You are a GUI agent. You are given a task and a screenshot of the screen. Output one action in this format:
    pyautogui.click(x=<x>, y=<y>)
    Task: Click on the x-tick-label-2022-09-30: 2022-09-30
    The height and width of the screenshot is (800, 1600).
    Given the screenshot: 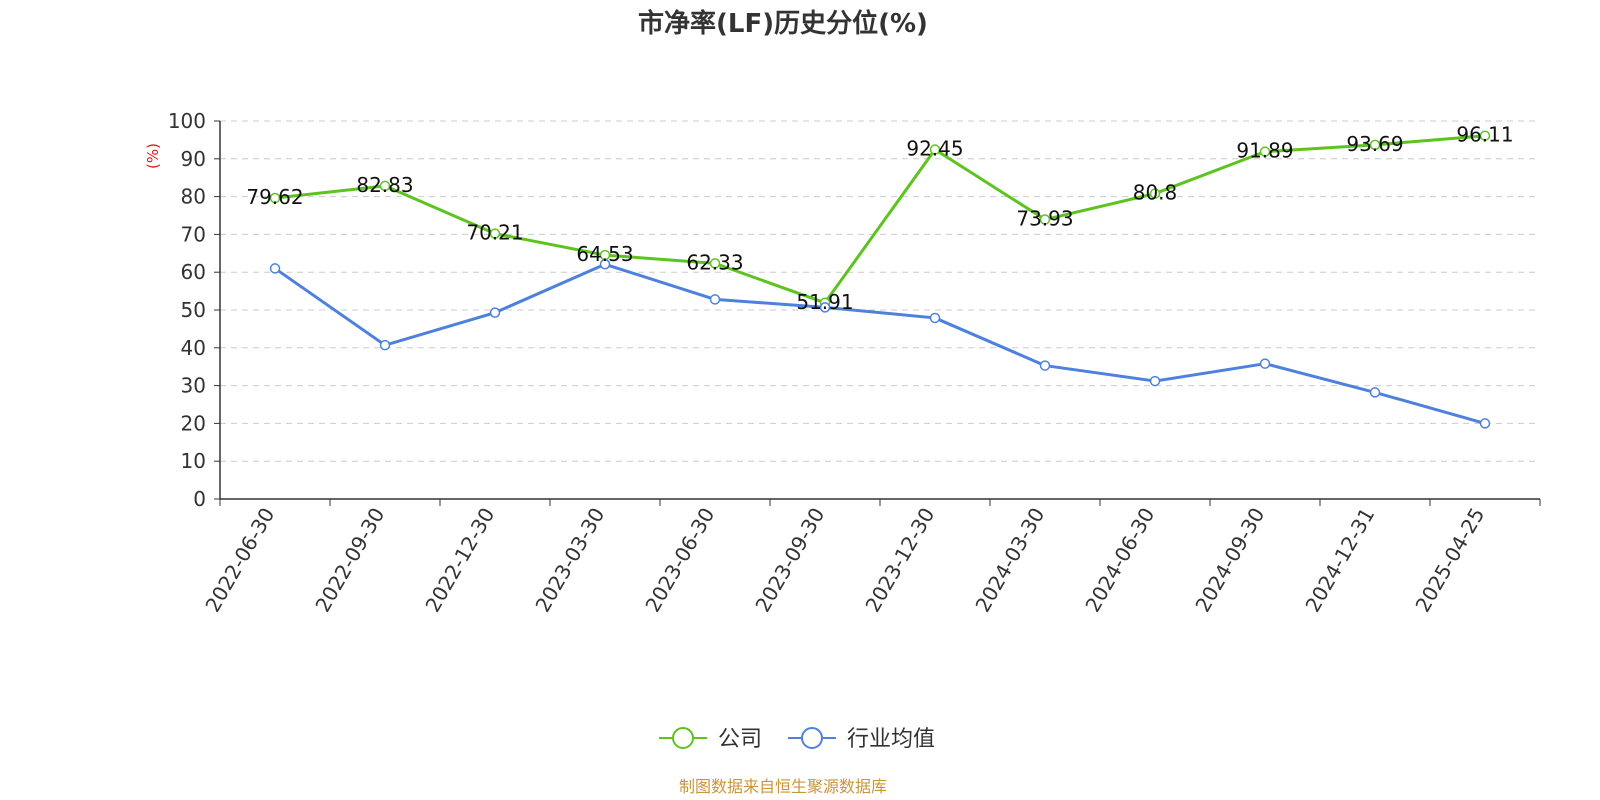 What is the action you would take?
    pyautogui.click(x=349, y=560)
    